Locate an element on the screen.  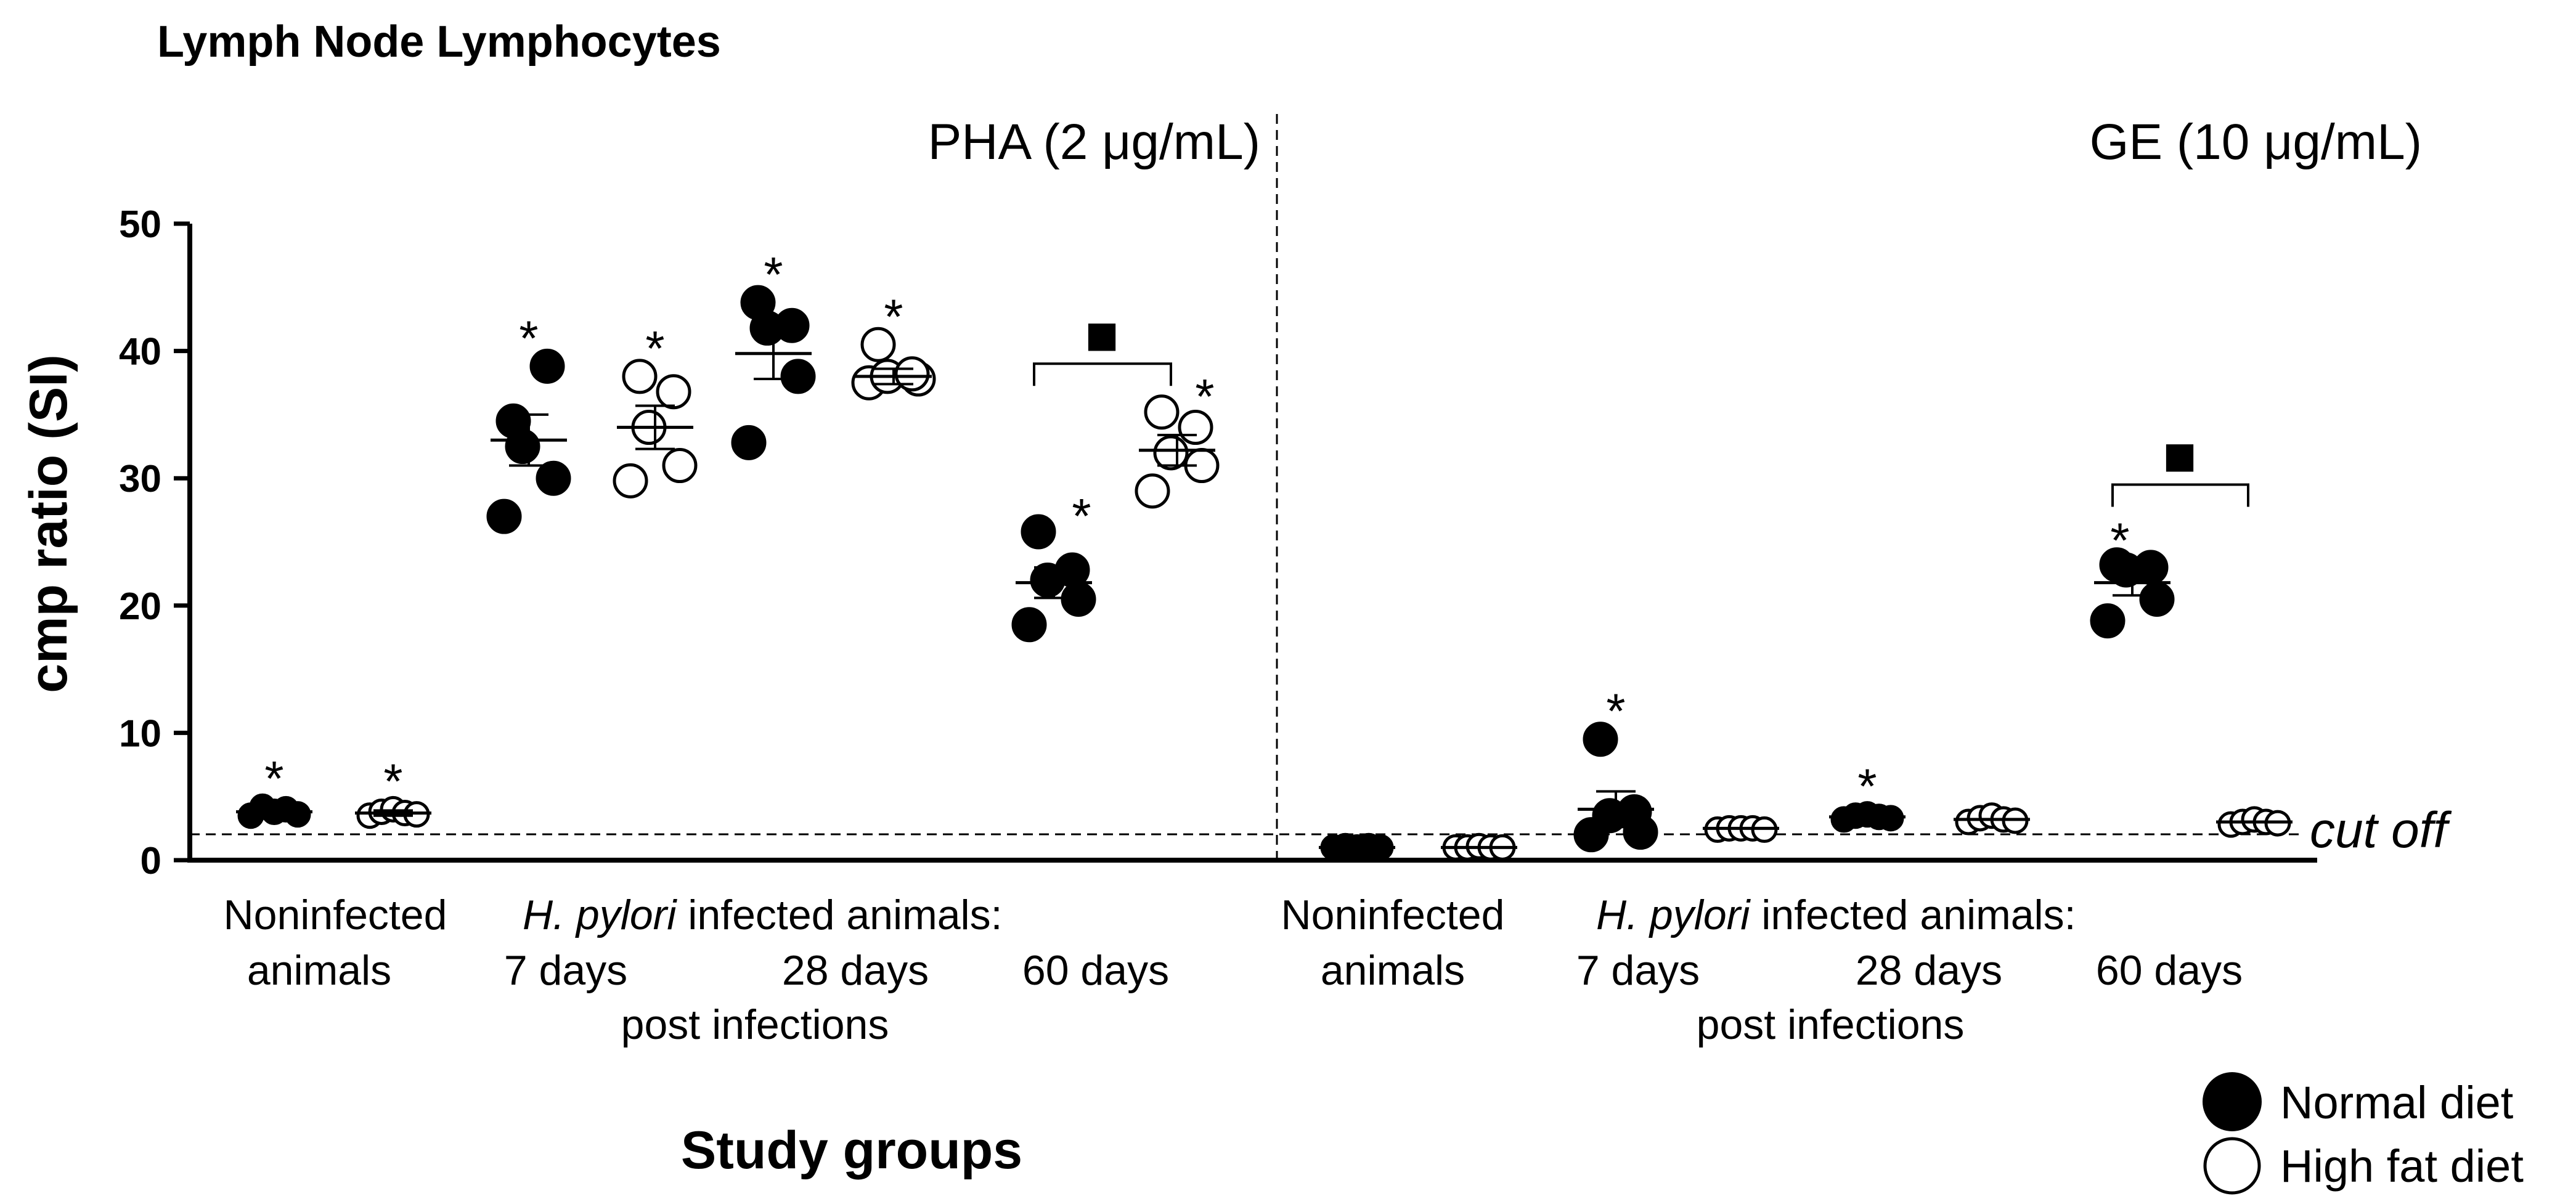
legend-marker-normal-diet is located at coordinates (2232, 1101).